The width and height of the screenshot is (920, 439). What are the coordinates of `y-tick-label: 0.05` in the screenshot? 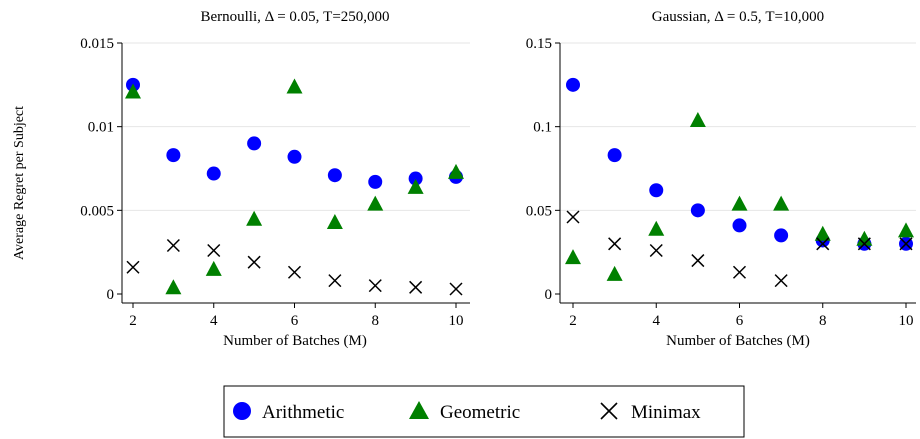 It's located at (539, 211).